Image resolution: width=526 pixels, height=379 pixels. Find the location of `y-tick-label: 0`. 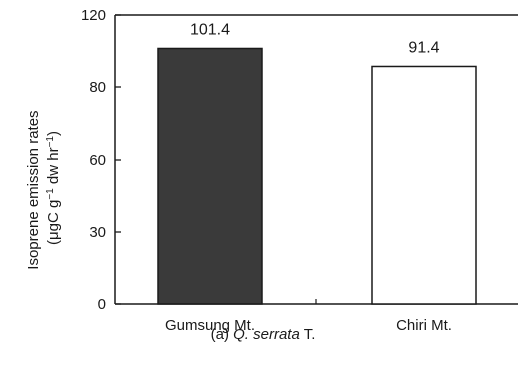

y-tick-label: 0 is located at coordinates (102, 304).